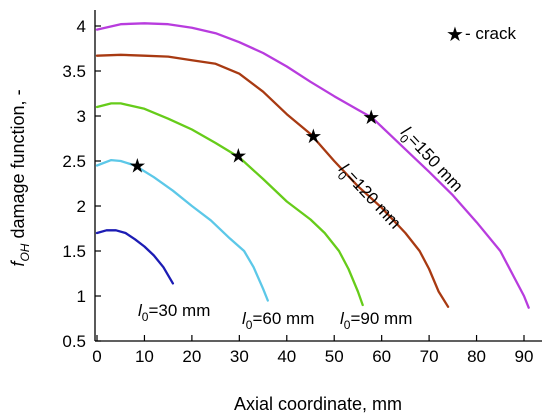 The height and width of the screenshot is (419, 550). I want to click on y-tick-label: 2, so click(81, 206).